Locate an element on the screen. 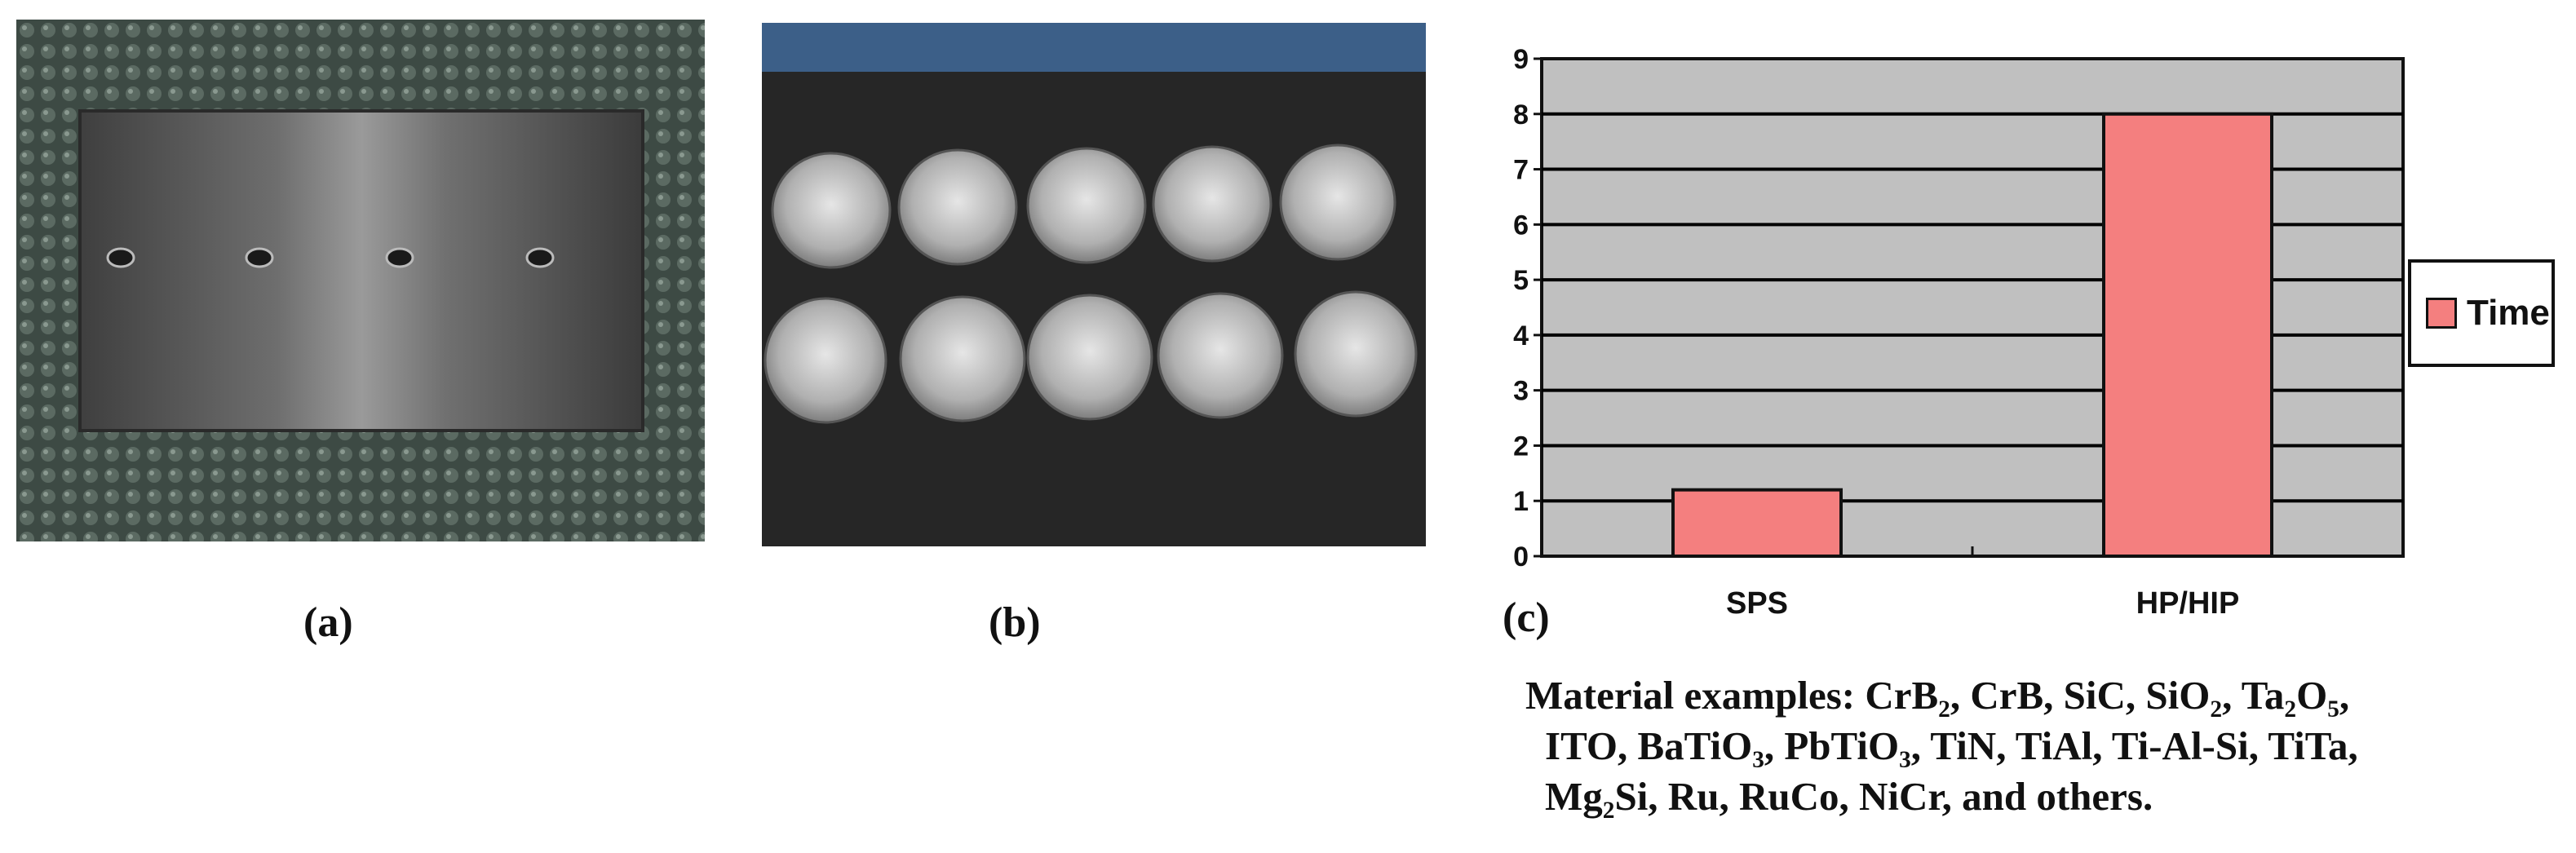 The image size is (2576, 853). xtick-label-sps: SPS is located at coordinates (1757, 603).